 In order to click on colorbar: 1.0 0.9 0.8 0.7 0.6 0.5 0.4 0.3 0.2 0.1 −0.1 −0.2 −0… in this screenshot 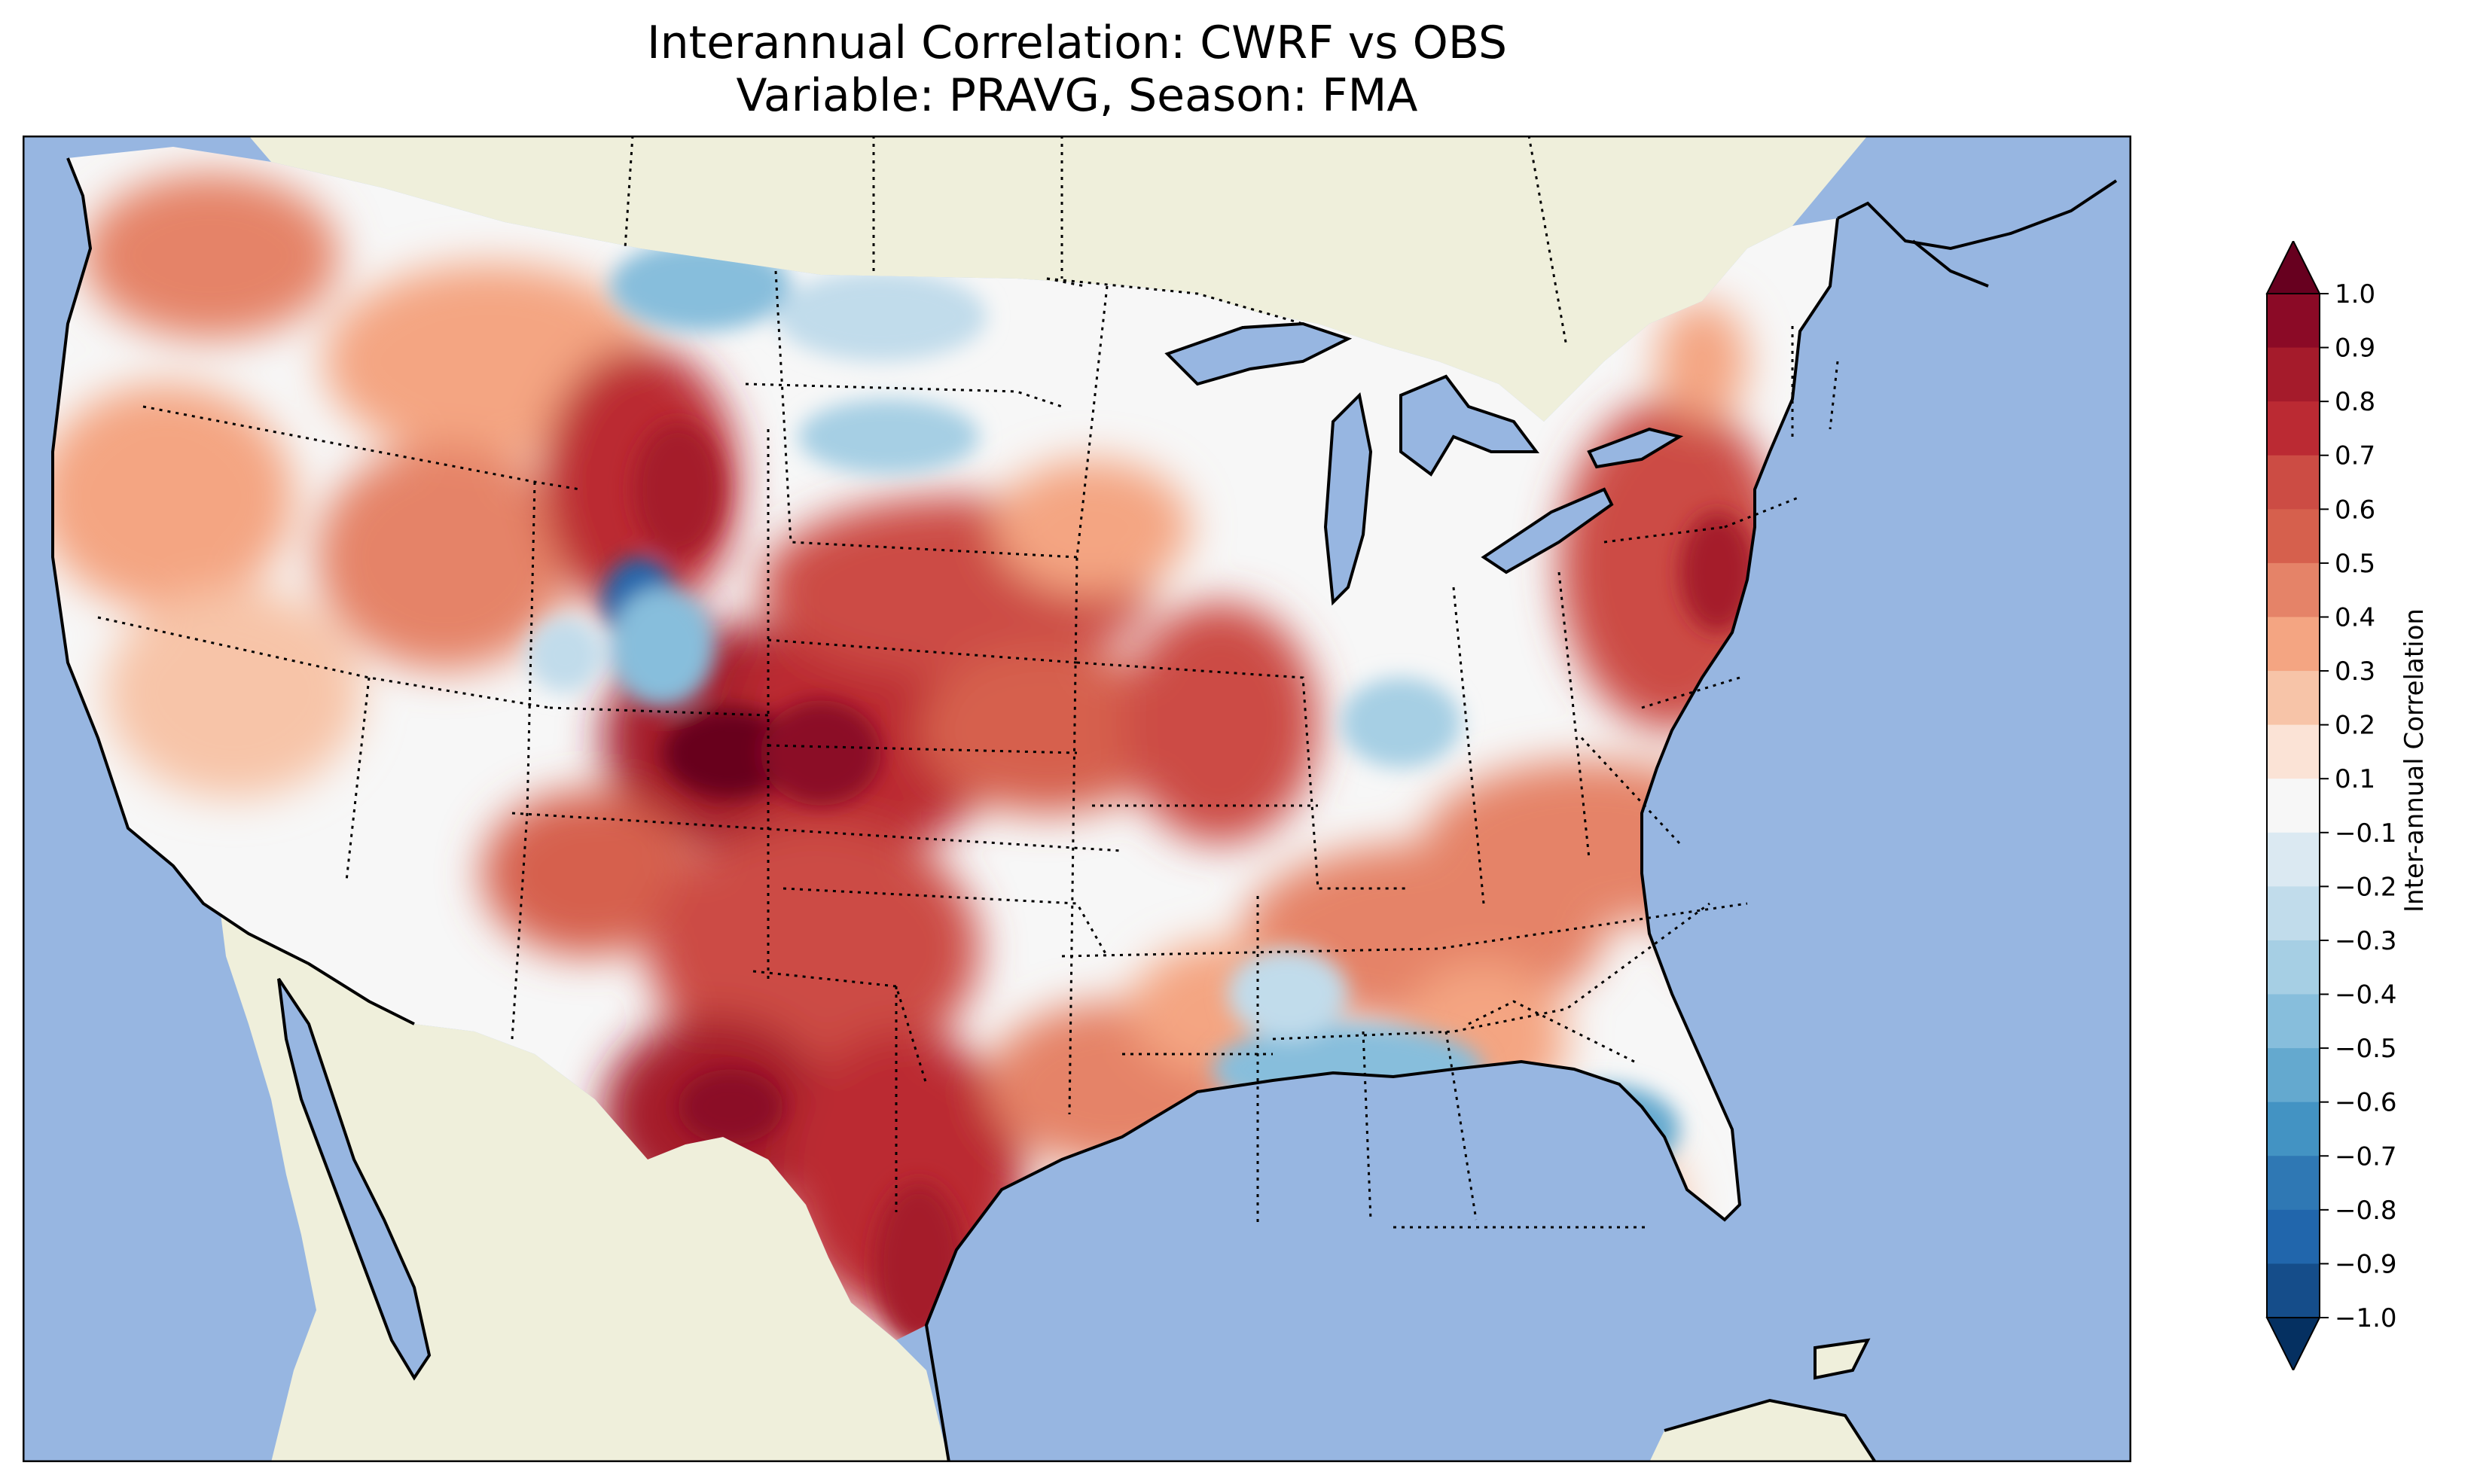, I will do `click(2331, 805)`.